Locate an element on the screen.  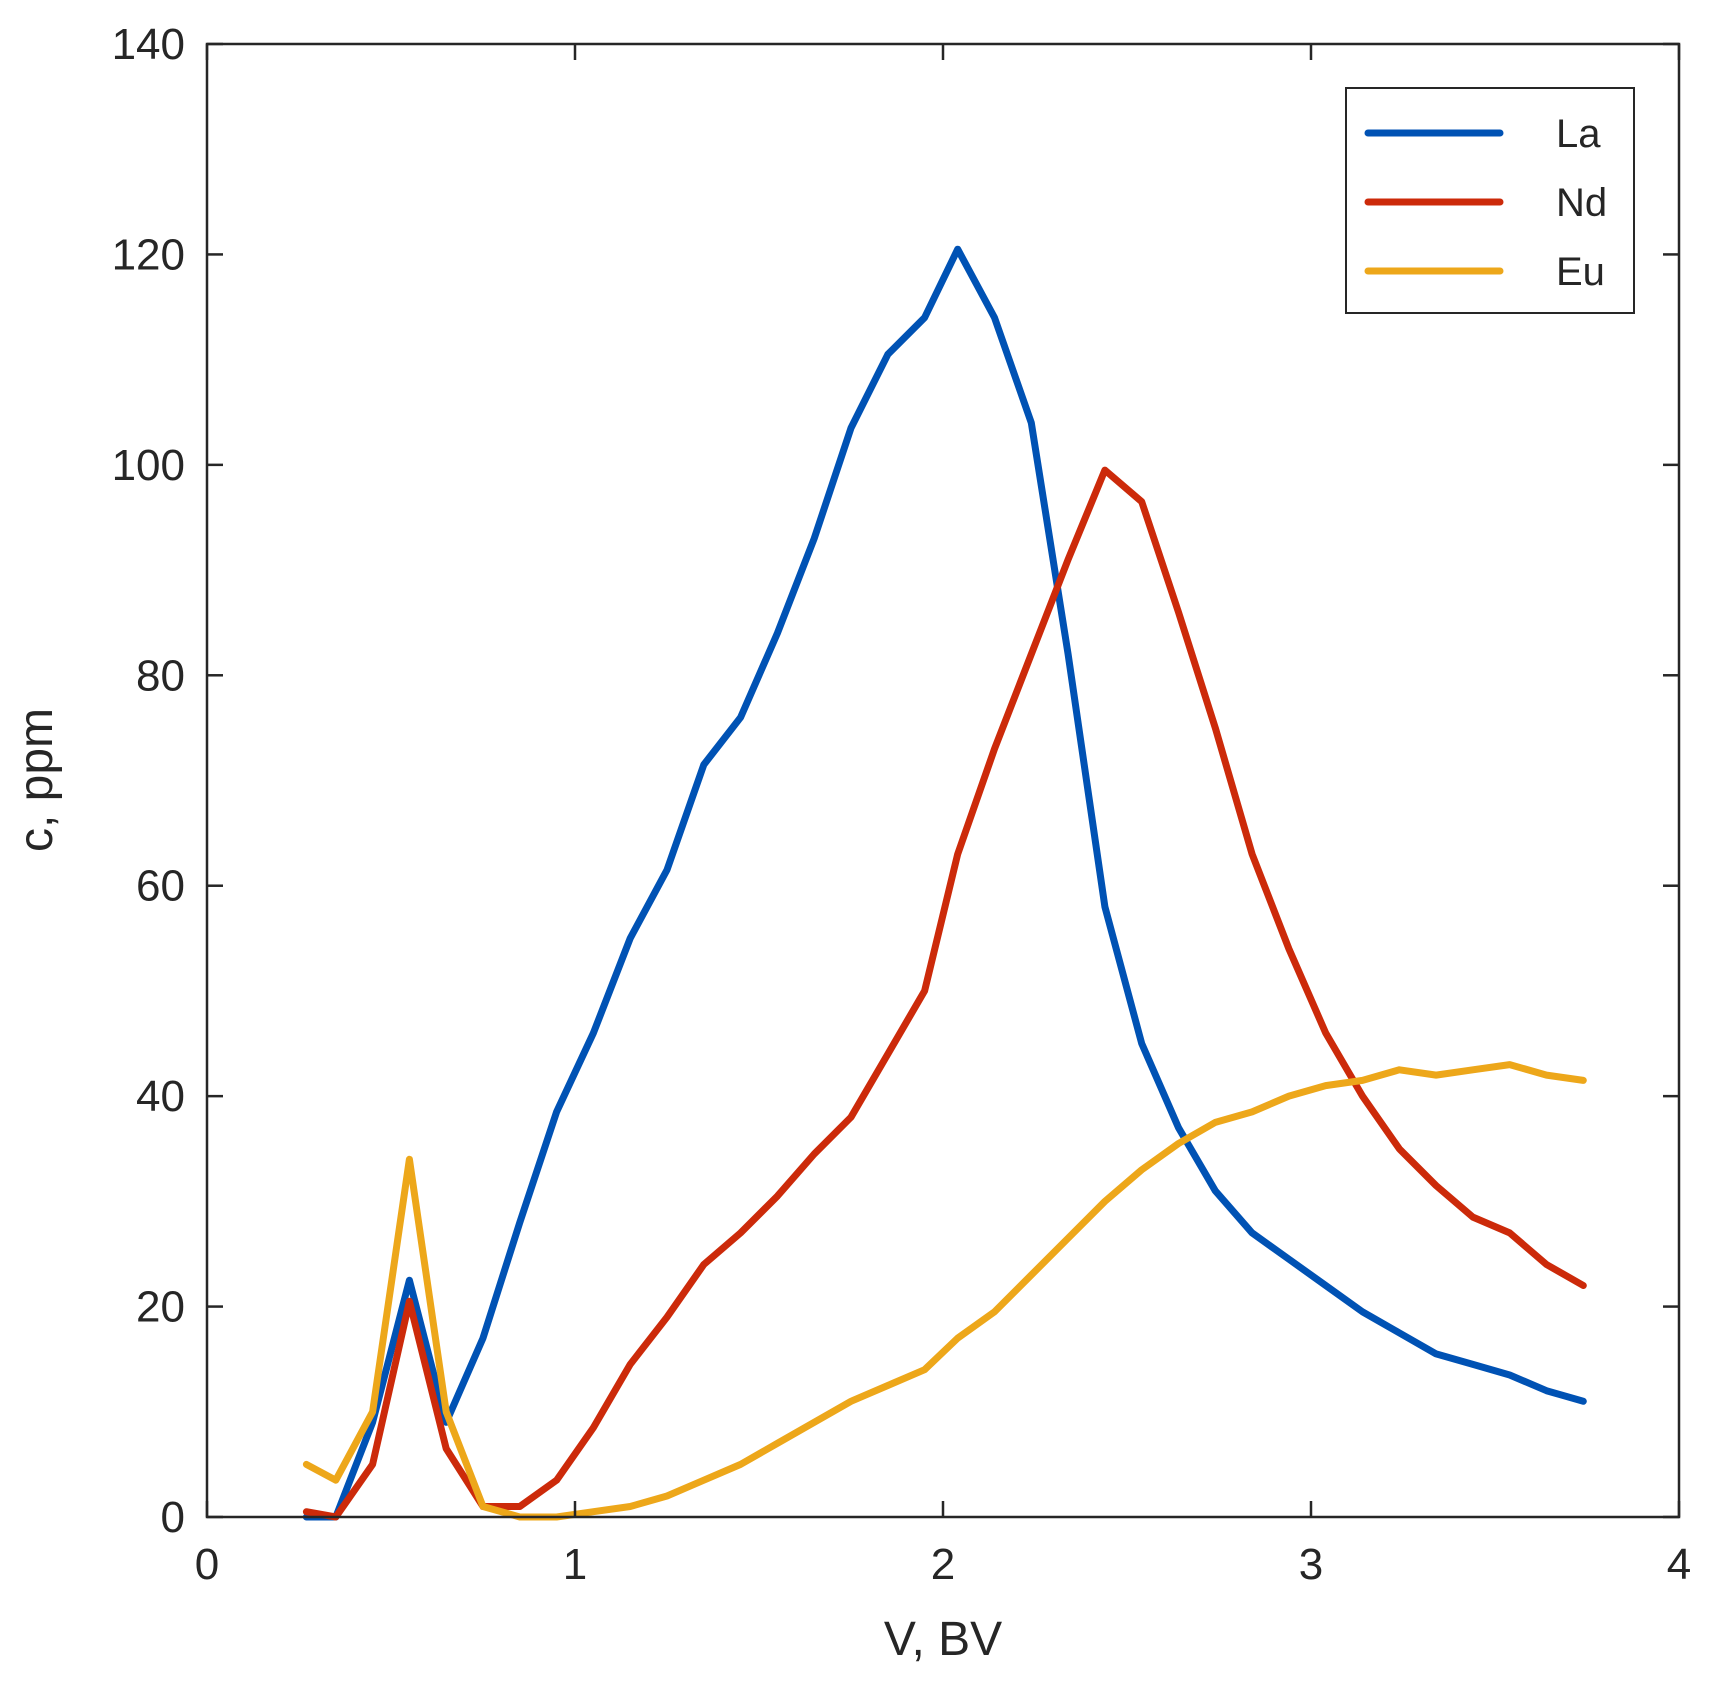
x-tick-label: 2 is located at coordinates (943, 1564).